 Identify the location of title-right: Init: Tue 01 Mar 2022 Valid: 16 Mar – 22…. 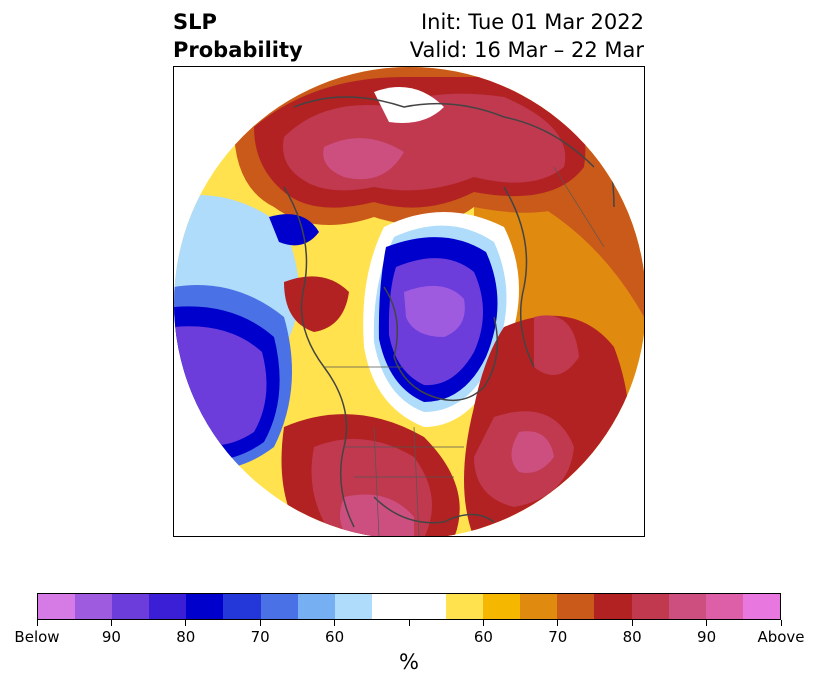
(527, 36).